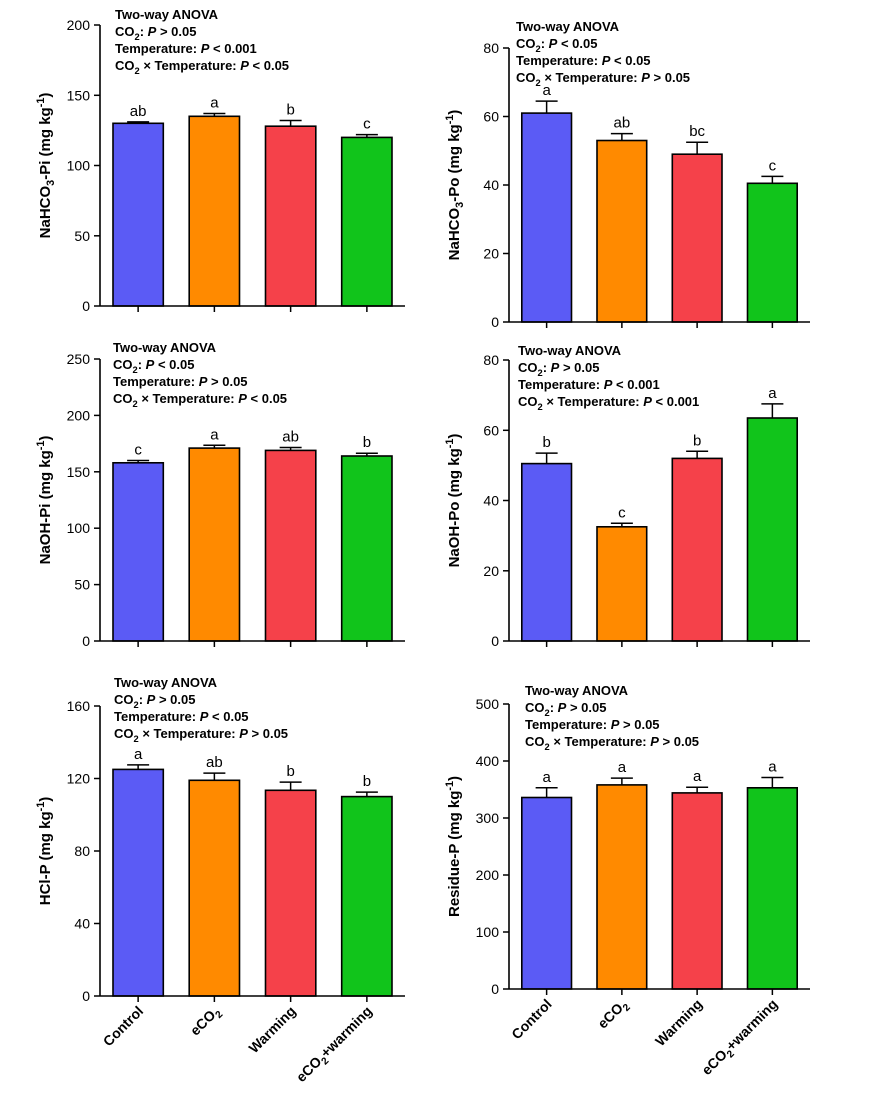 This screenshot has width=889, height=1115. I want to click on y-tick-label: 60, so click(491, 117).